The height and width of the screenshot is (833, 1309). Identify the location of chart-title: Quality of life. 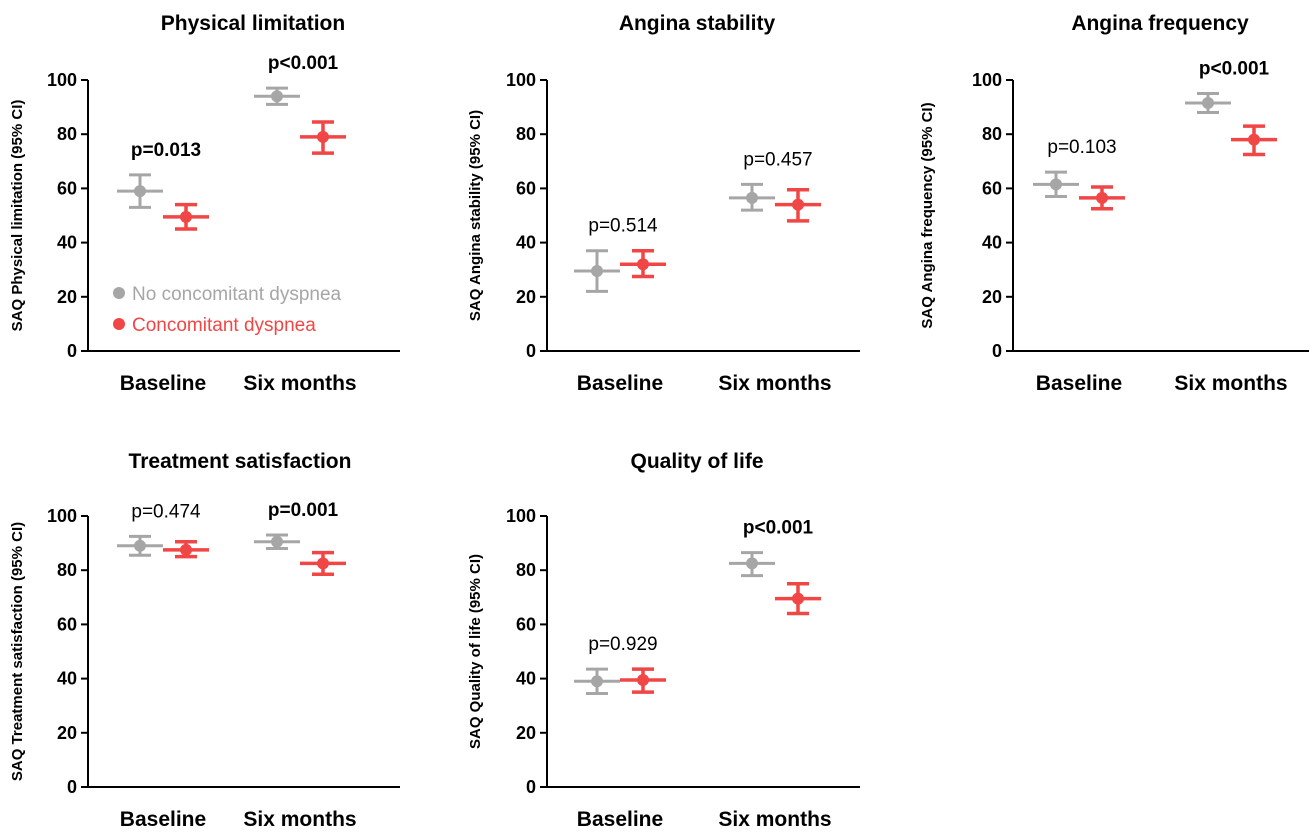
(696, 461).